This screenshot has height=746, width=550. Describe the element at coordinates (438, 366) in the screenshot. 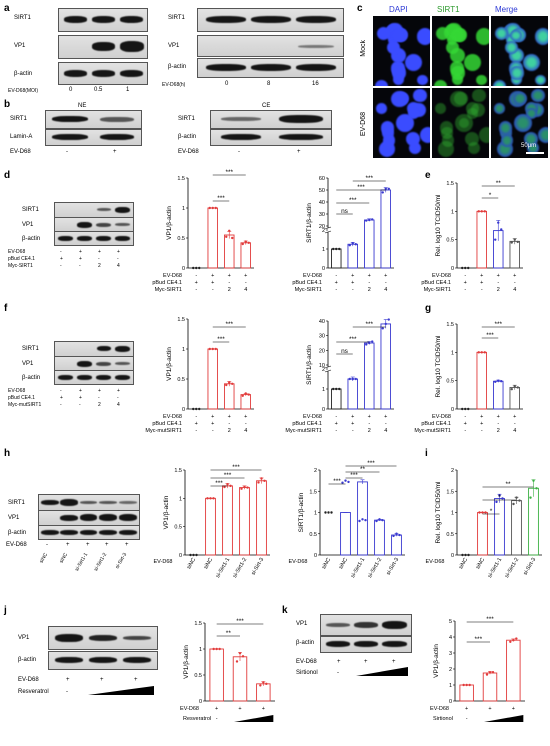

I see `y-axis-label: Rel. log10 TCID50/ml` at that location.